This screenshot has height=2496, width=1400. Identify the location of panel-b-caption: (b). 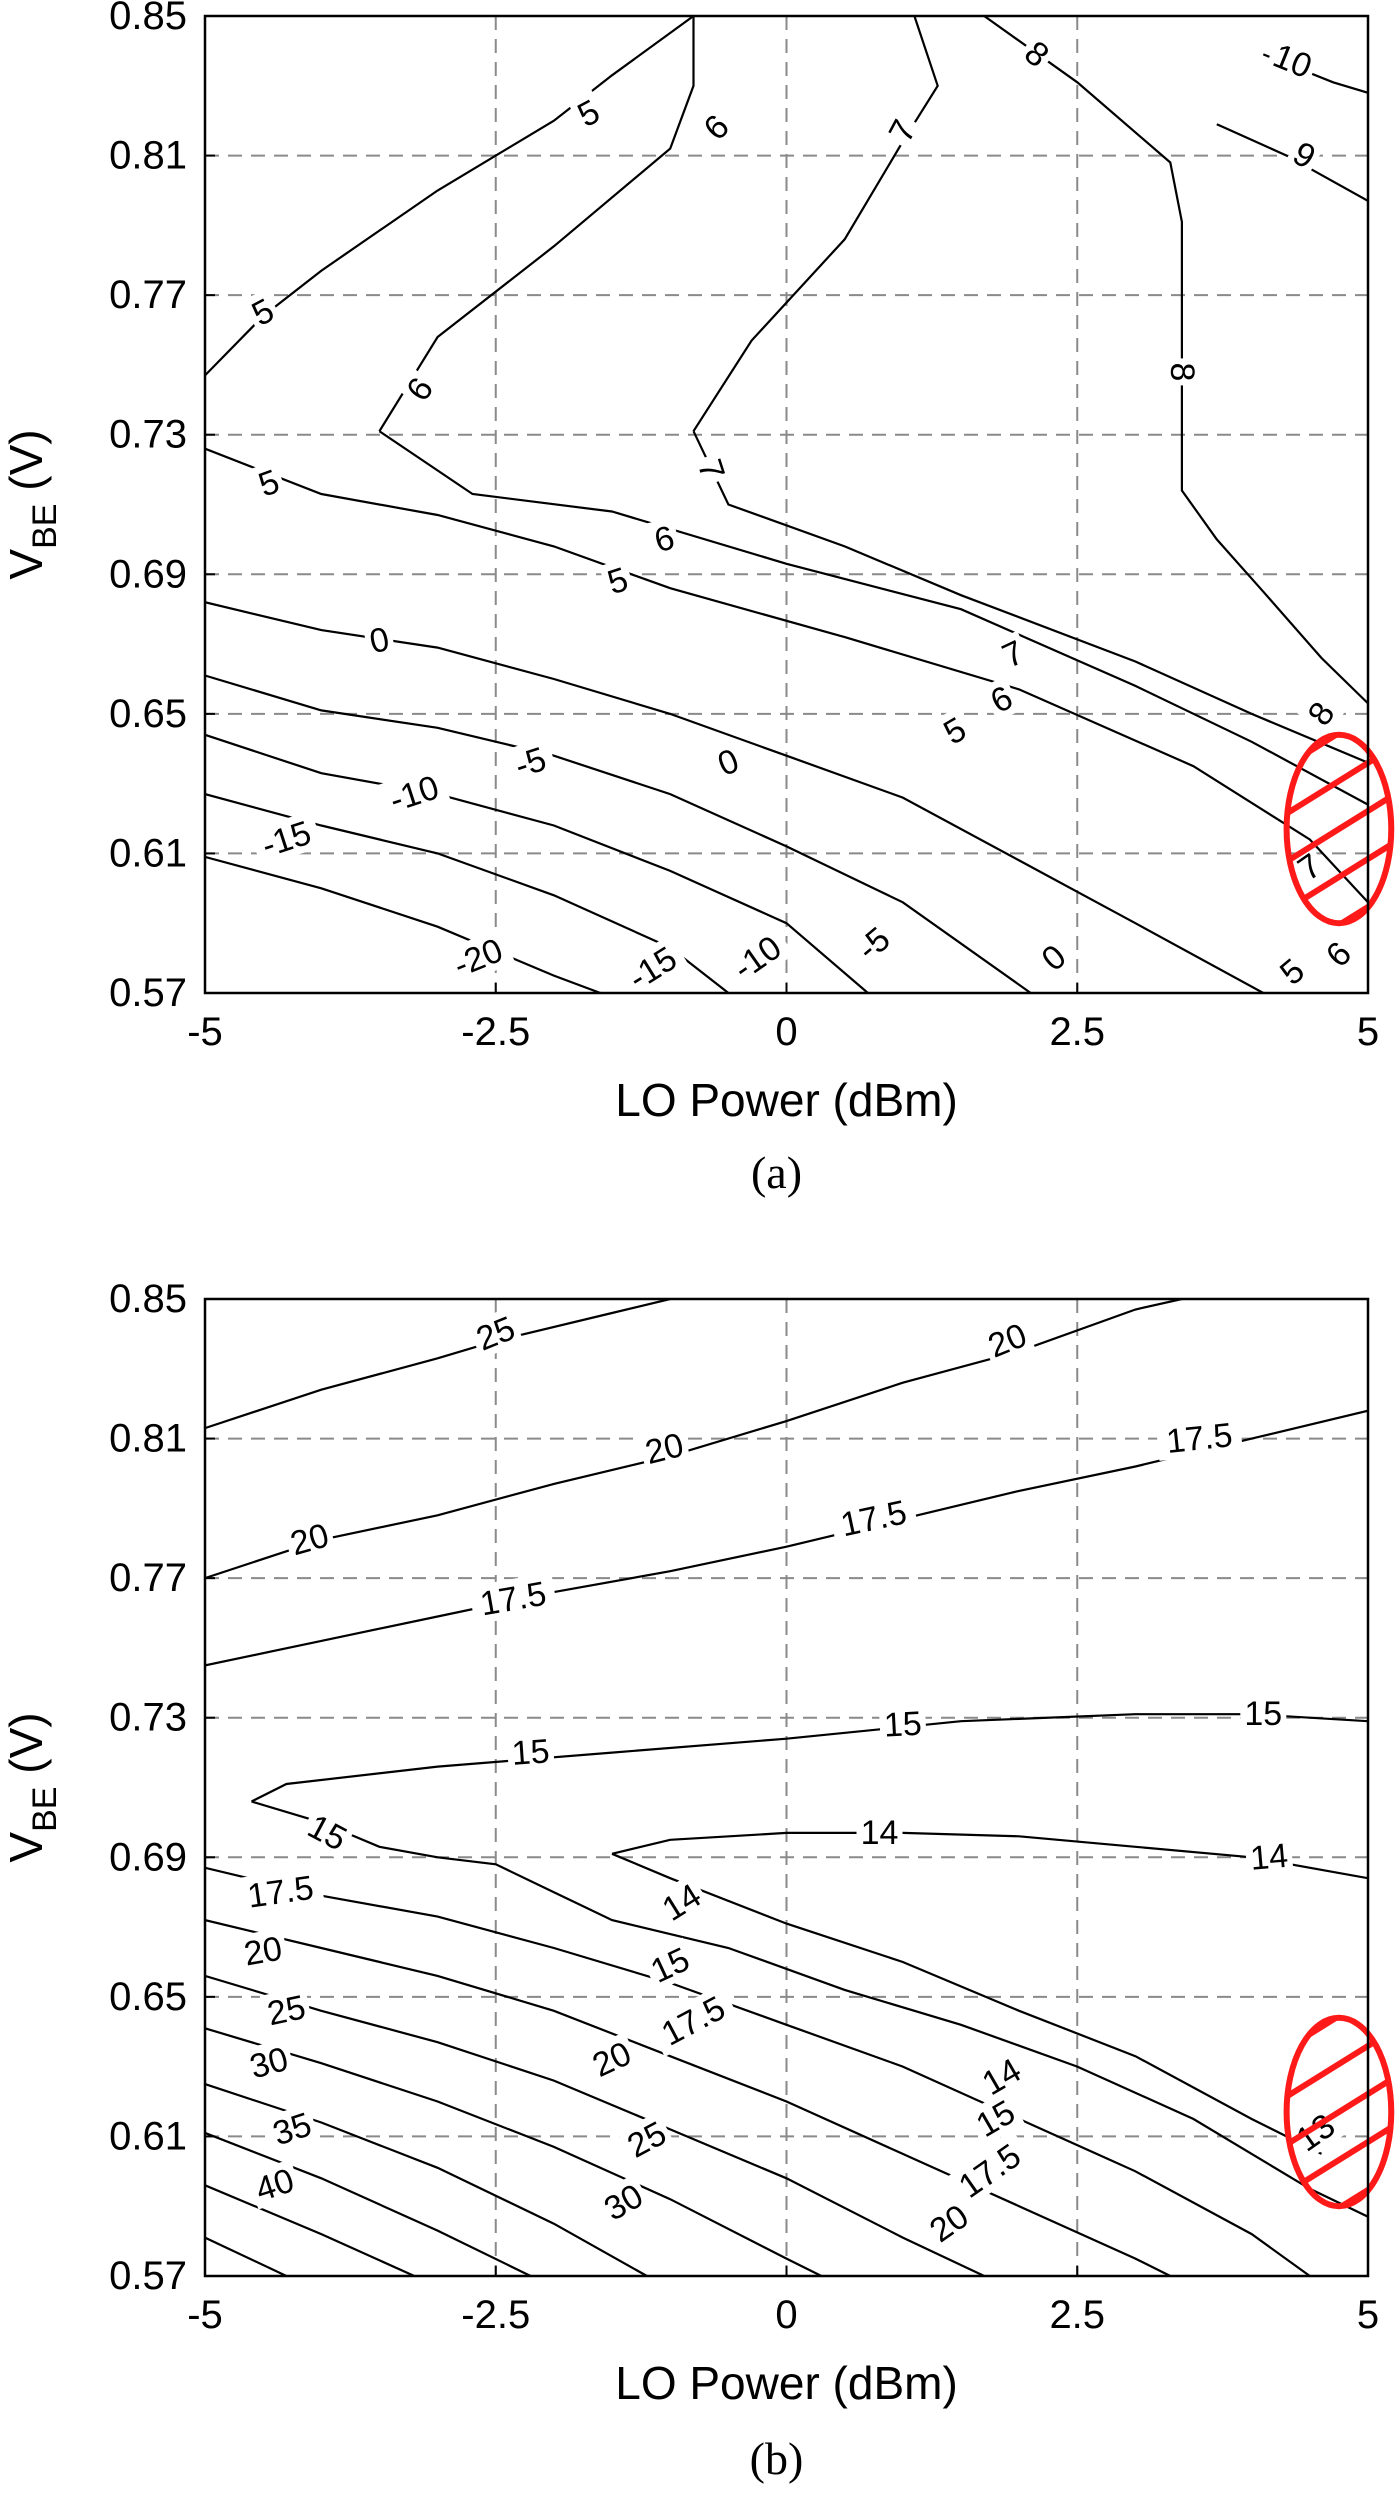
(777, 2458).